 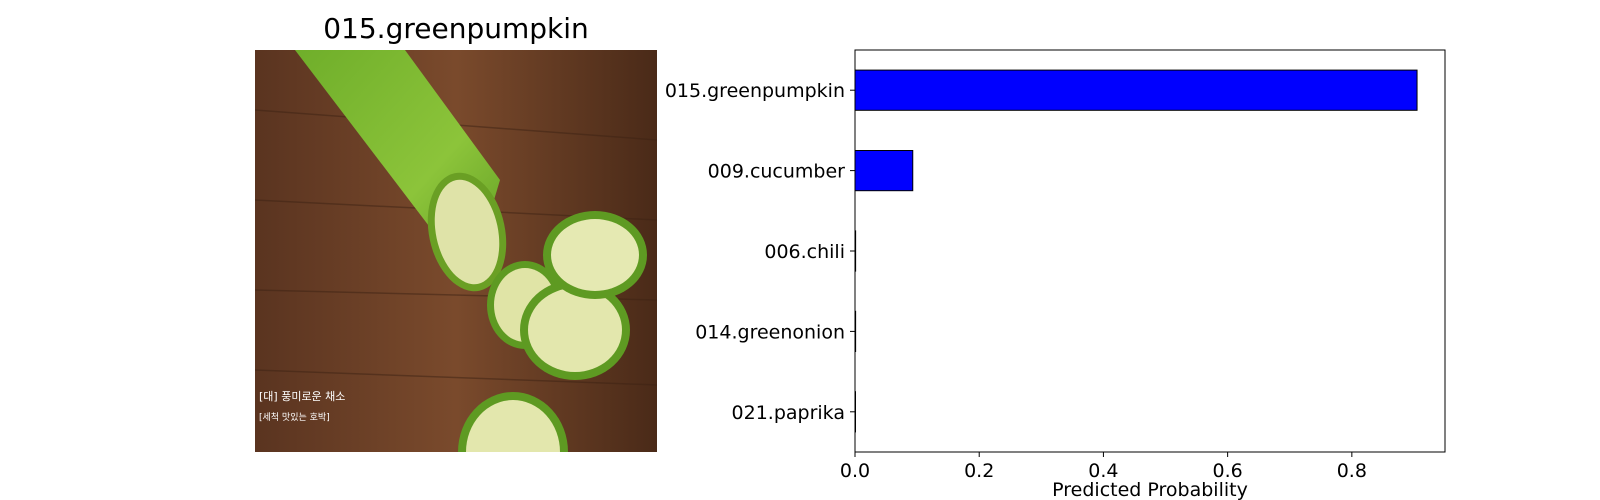 What do you see at coordinates (1150, 489) in the screenshot?
I see `x-axis-label: Predicted Probability` at bounding box center [1150, 489].